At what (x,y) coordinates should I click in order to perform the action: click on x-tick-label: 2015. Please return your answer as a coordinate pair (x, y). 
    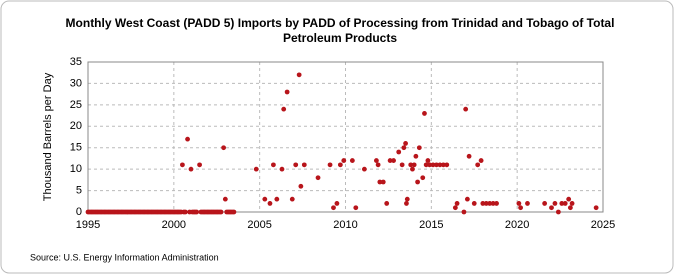
    Looking at the image, I should click on (431, 225).